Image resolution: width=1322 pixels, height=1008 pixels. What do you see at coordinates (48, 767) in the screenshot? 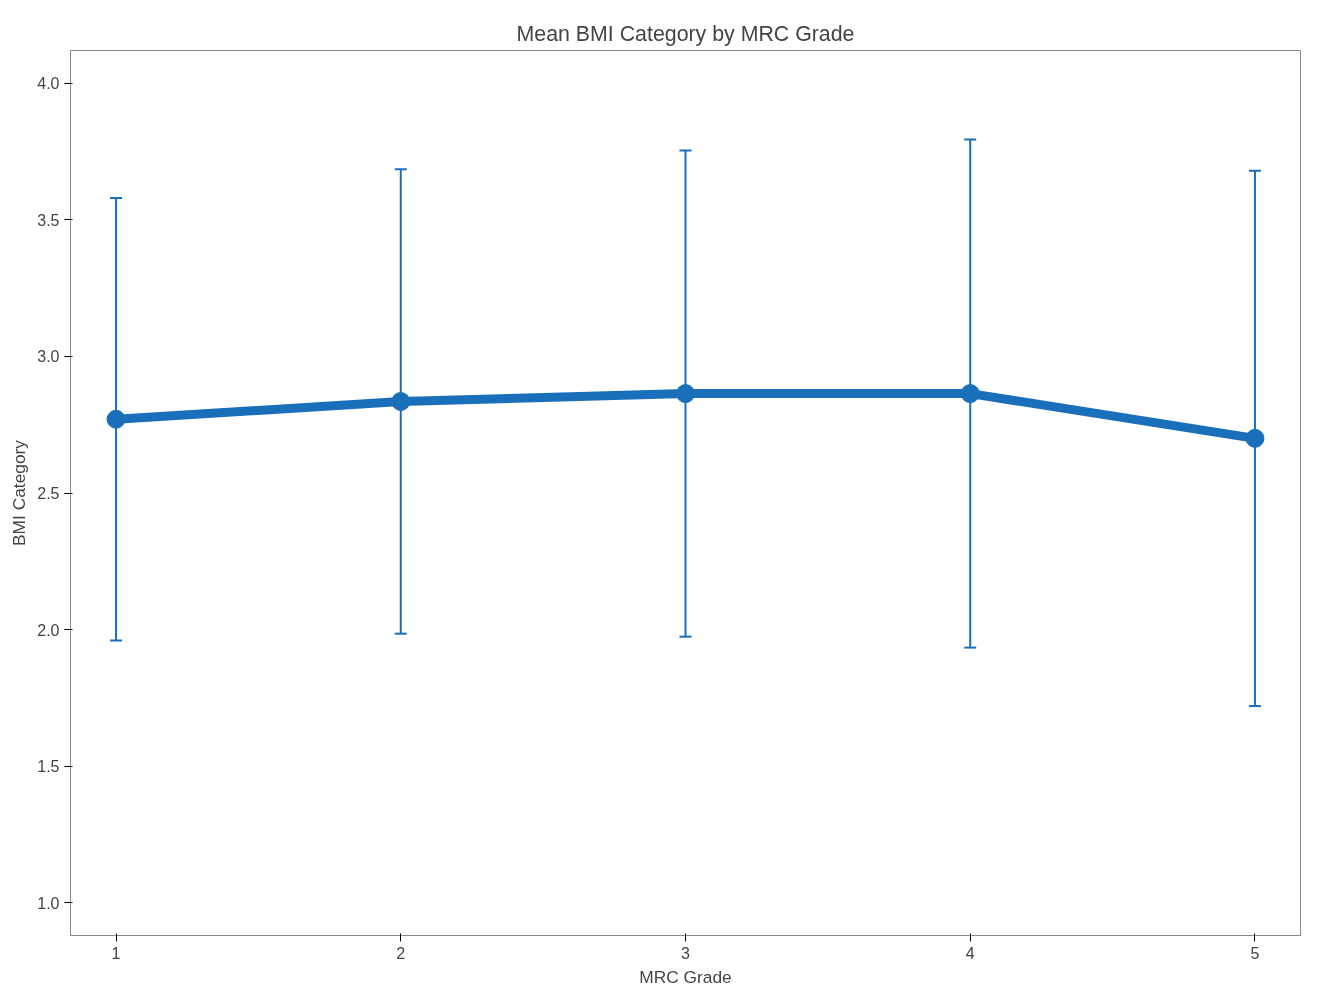
I see `y-tick-label: 1.5` at bounding box center [48, 767].